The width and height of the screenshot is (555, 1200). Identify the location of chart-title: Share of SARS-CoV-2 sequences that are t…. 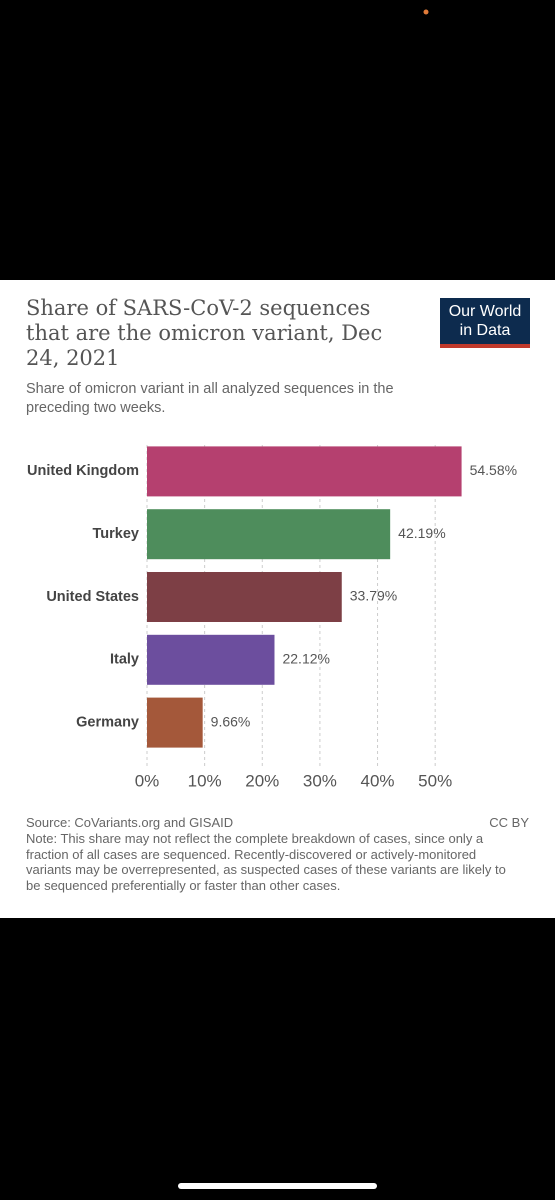
(204, 333).